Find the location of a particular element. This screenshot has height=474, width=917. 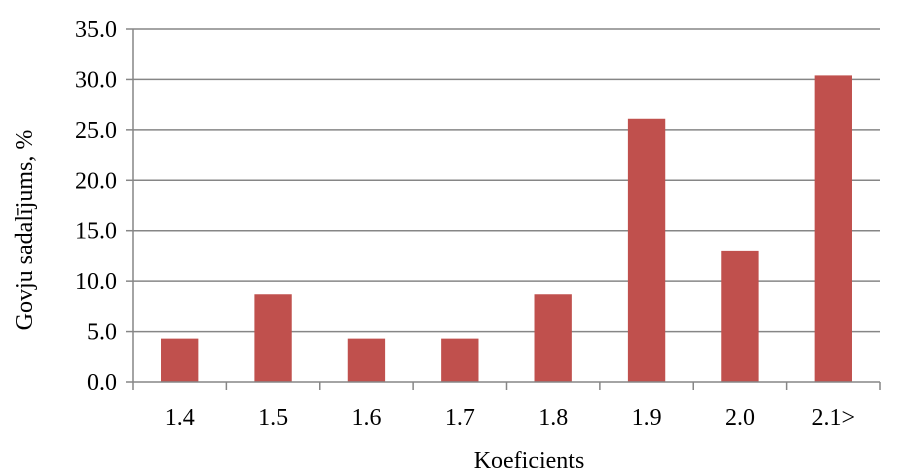

x-tick-label: 2.0 is located at coordinates (740, 418).